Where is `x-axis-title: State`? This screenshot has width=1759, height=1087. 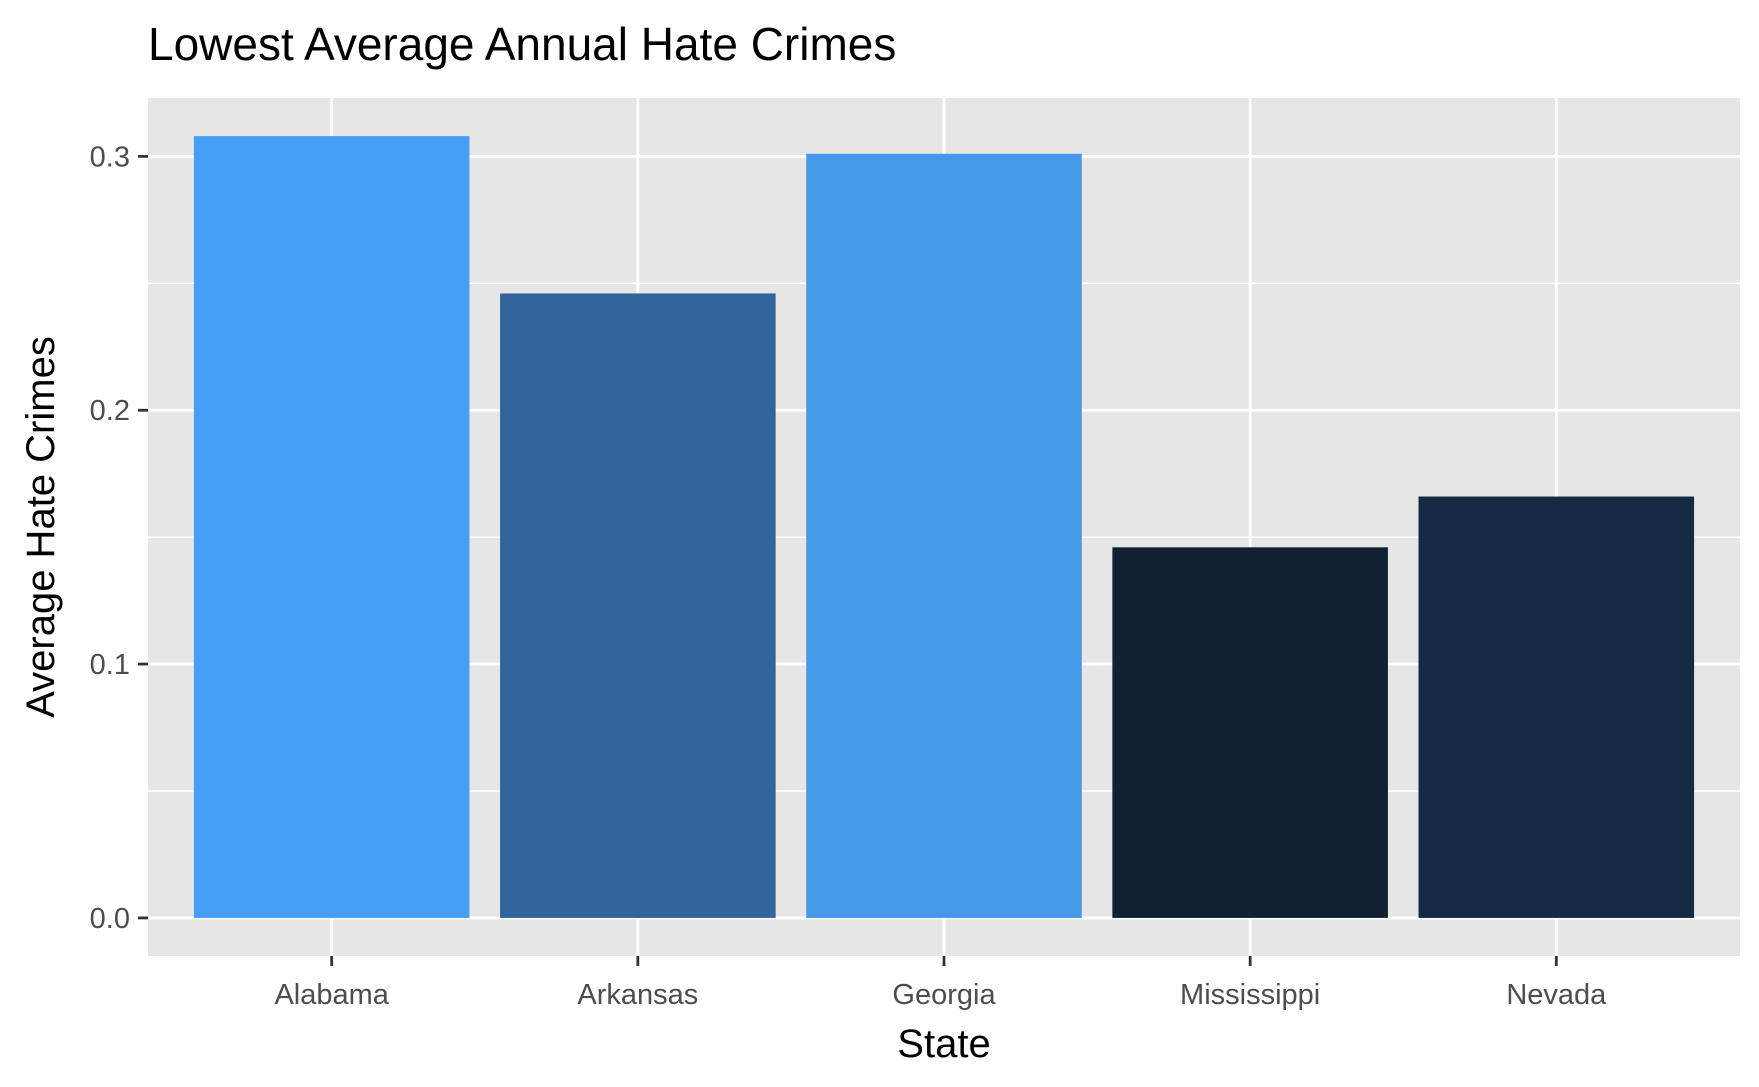
x-axis-title: State is located at coordinates (943, 1044).